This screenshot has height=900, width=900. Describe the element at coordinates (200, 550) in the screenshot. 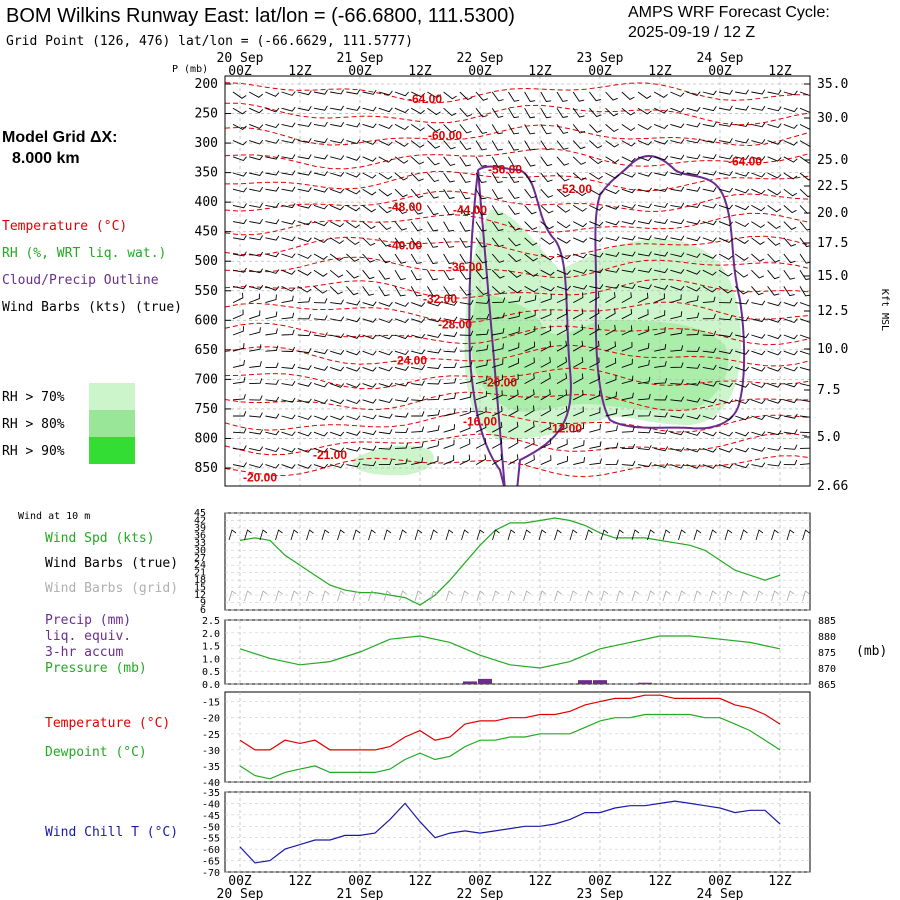

I see `wind-tick-label: 30` at that location.